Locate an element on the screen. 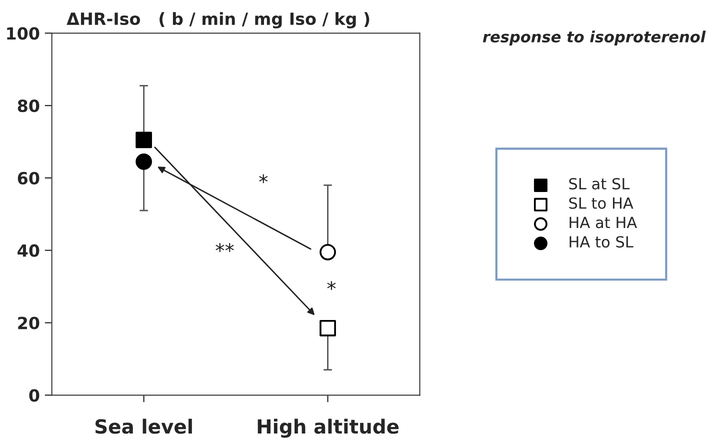 The height and width of the screenshot is (448, 720). text: response to isoproterenol is located at coordinates (594, 38).